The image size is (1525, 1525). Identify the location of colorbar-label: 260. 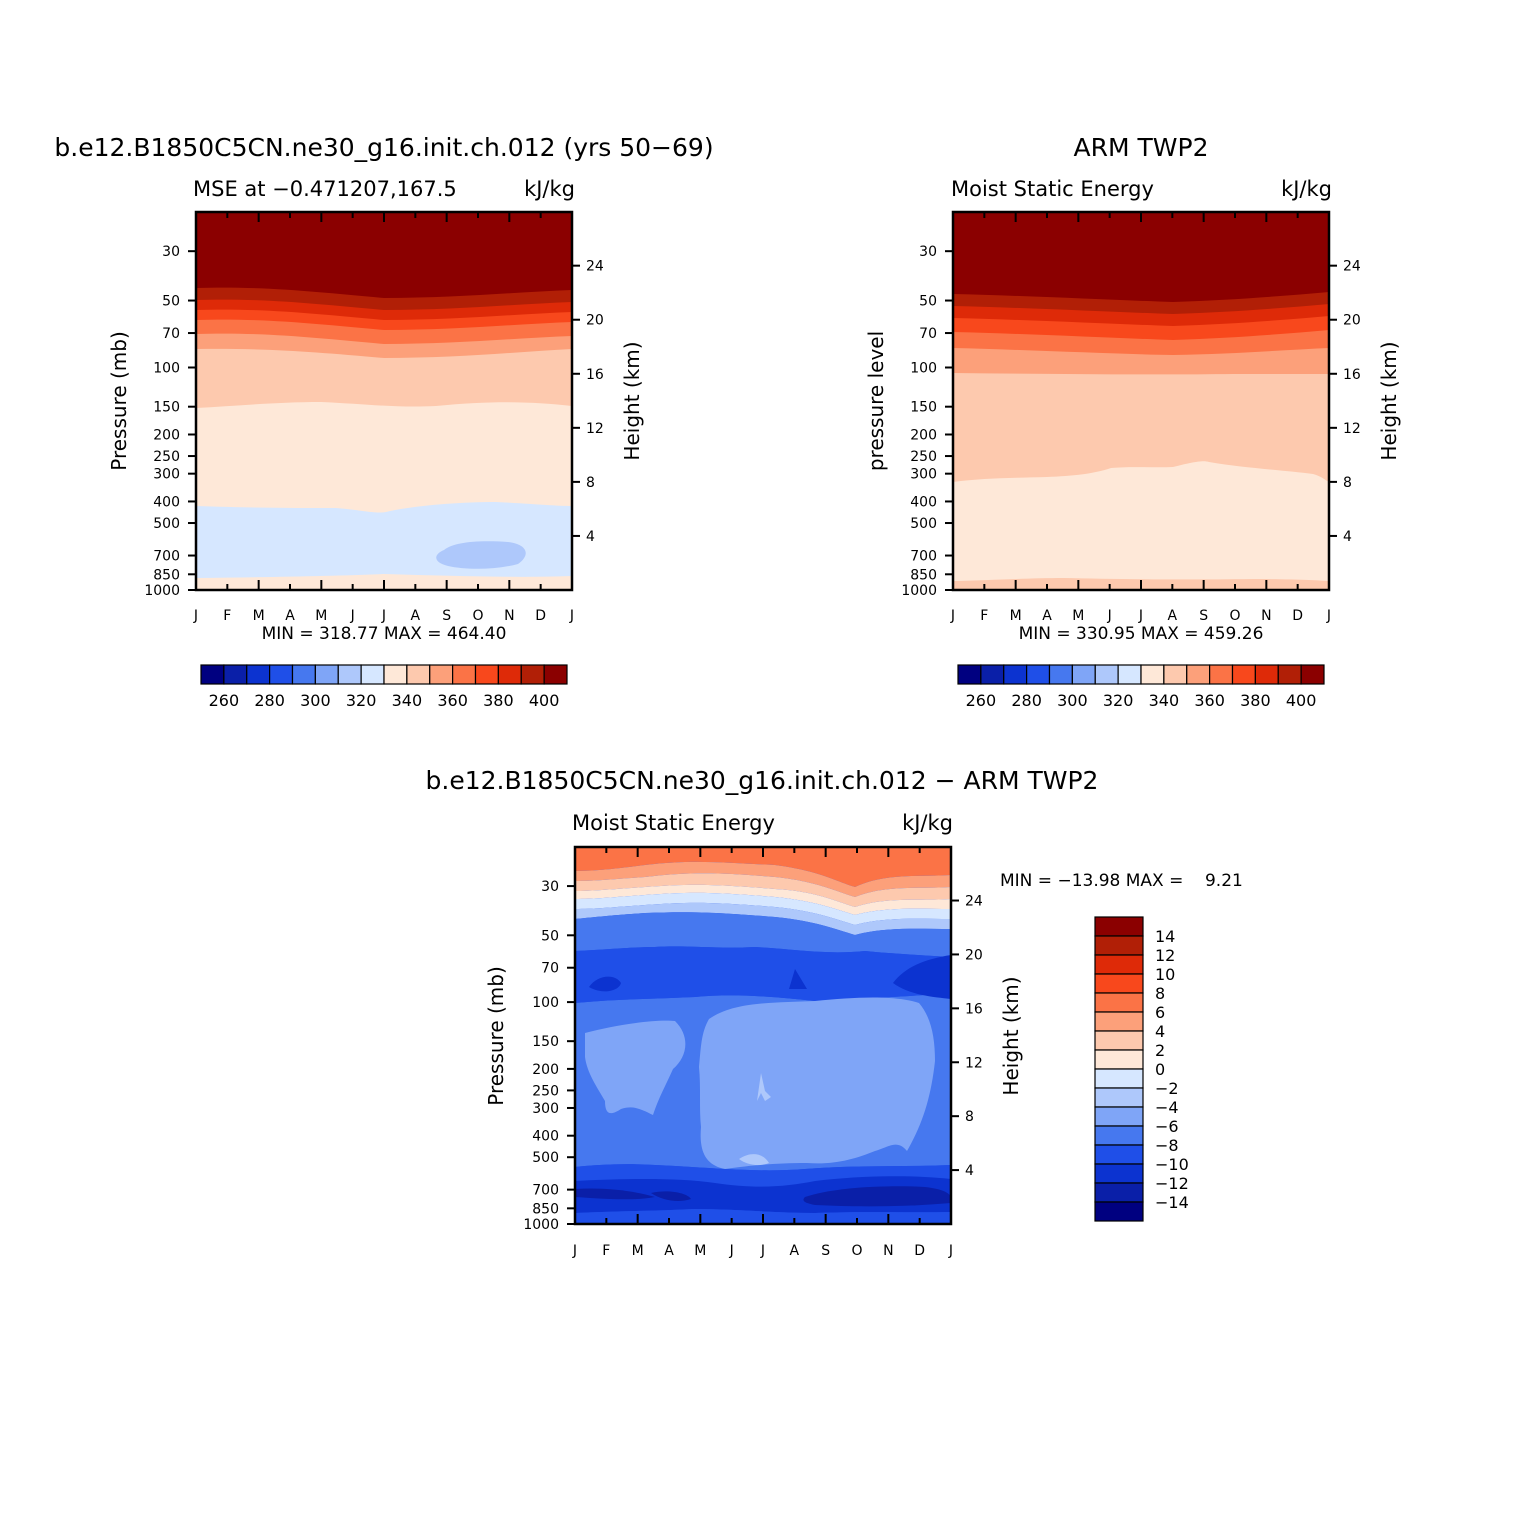
(224, 700).